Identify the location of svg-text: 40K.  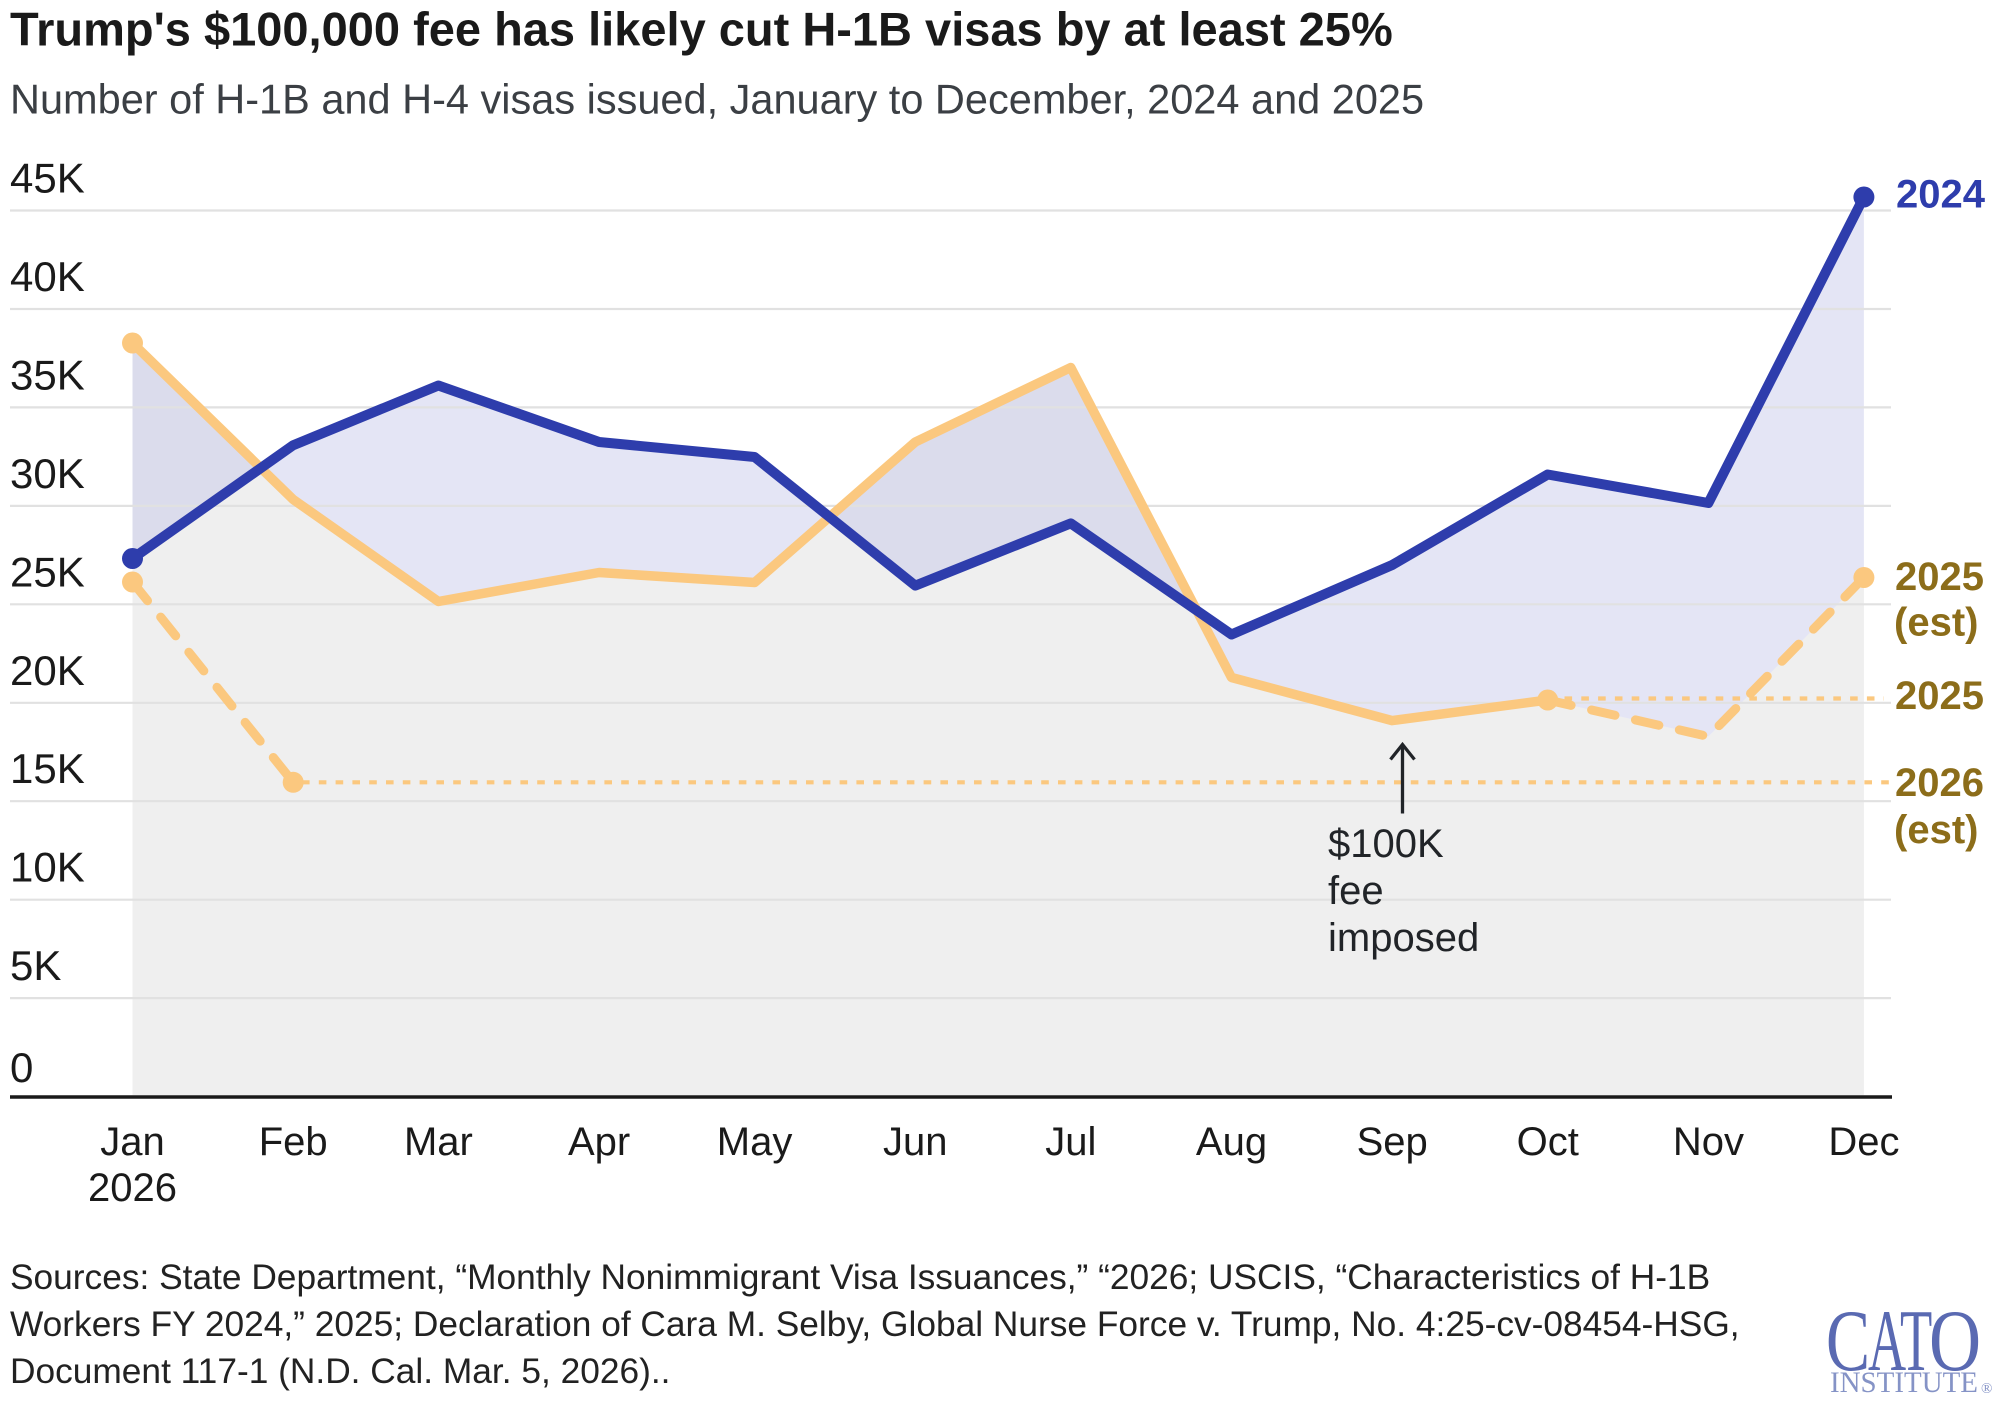
(47, 276).